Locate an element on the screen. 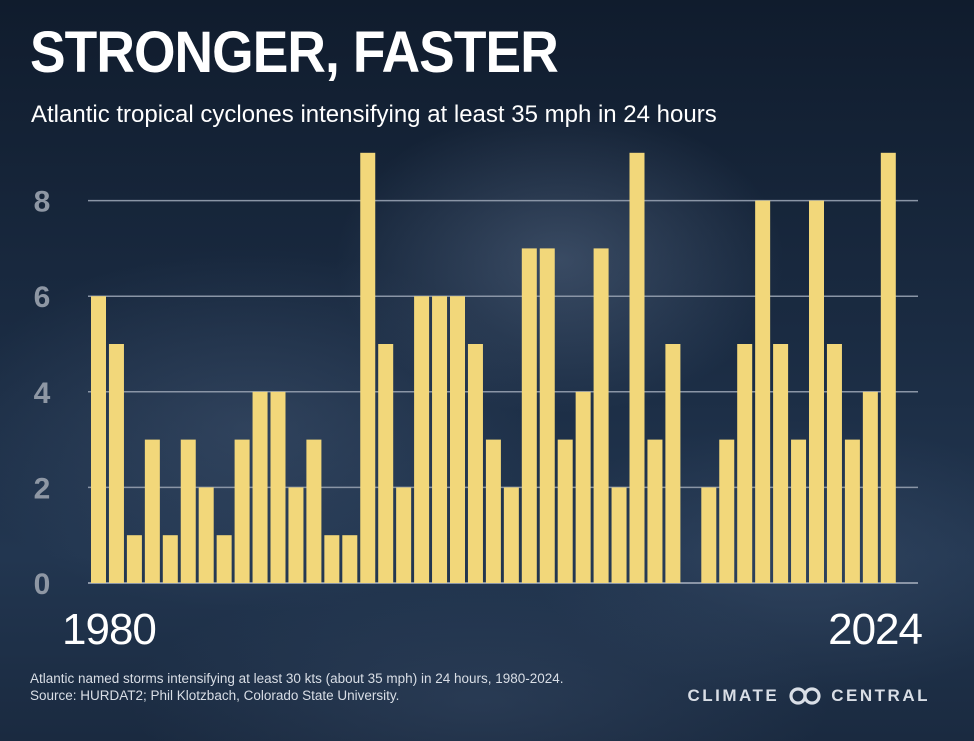  bar-2003 is located at coordinates (511, 535).